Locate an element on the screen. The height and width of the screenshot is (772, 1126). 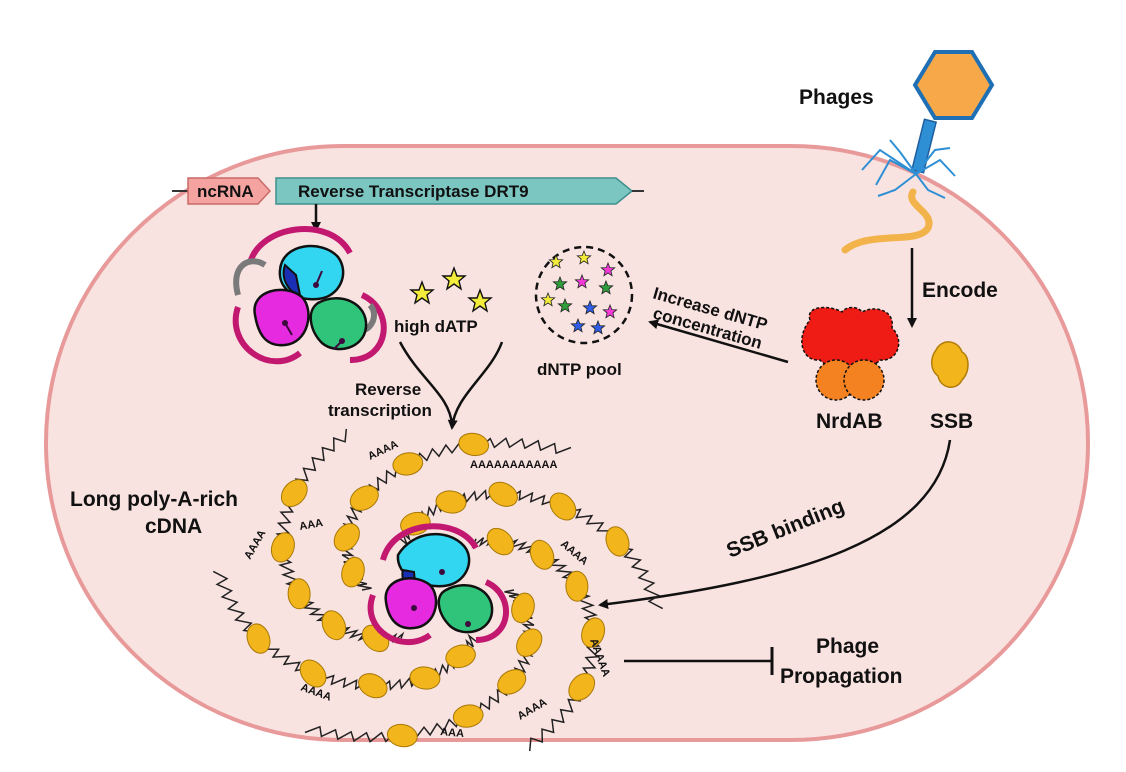
nrdab-enzyme is located at coordinates (850, 353).